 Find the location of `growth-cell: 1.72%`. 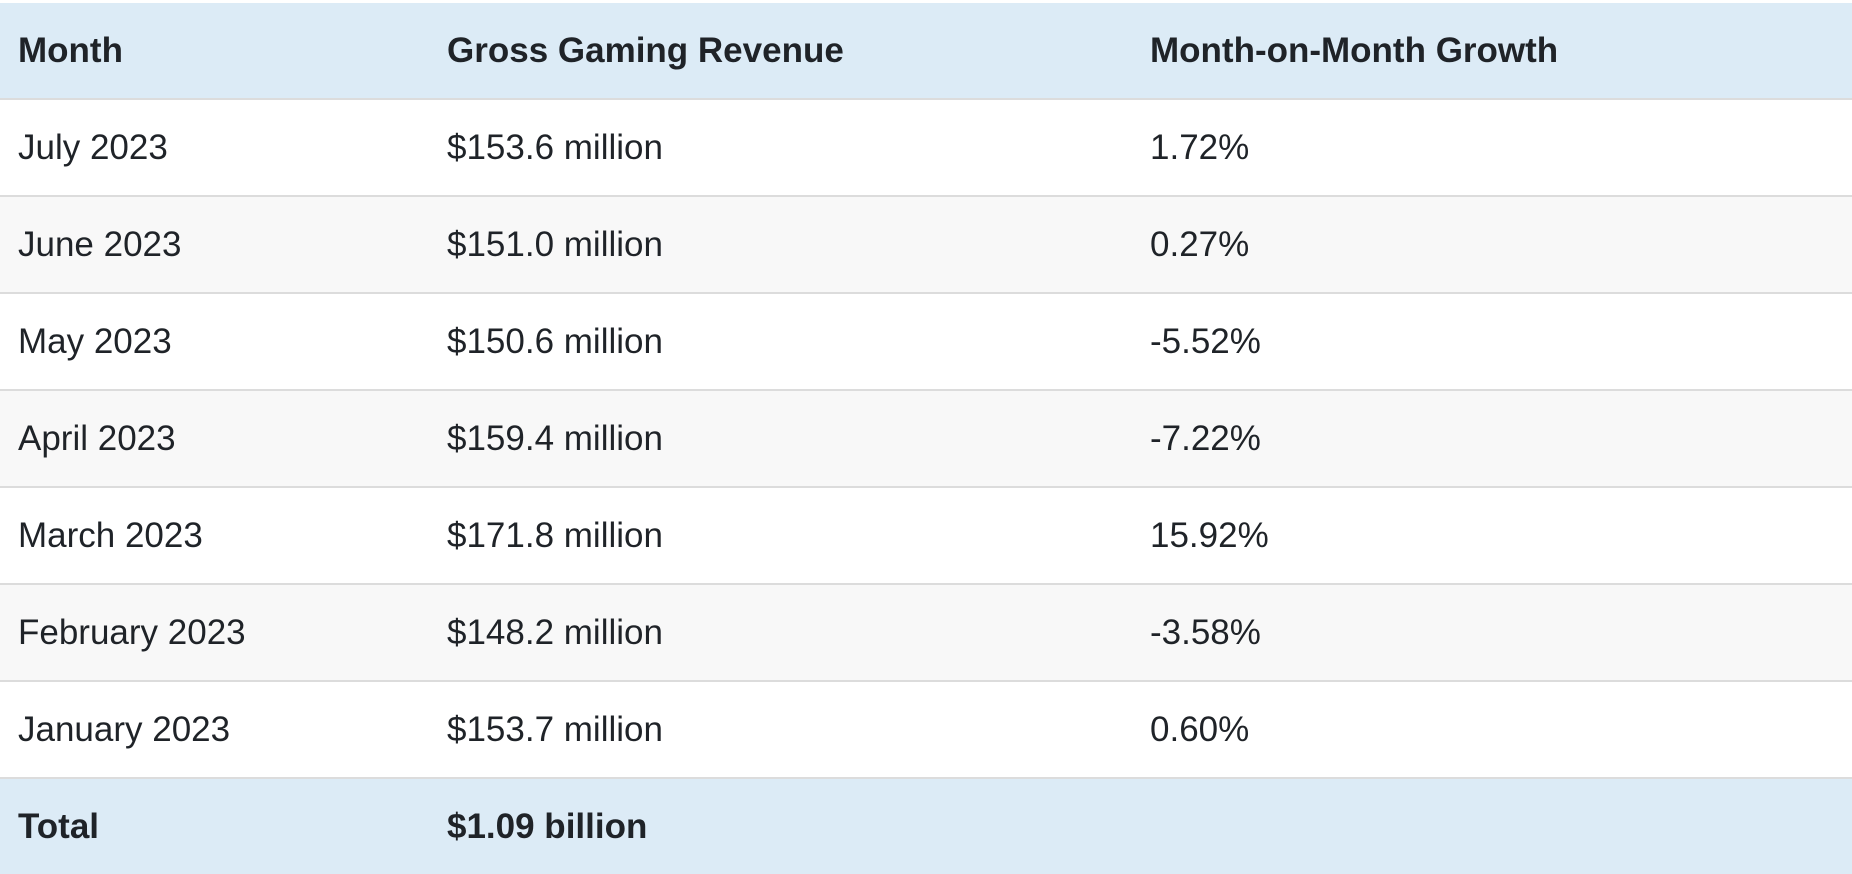

growth-cell: 1.72% is located at coordinates (1492, 148).